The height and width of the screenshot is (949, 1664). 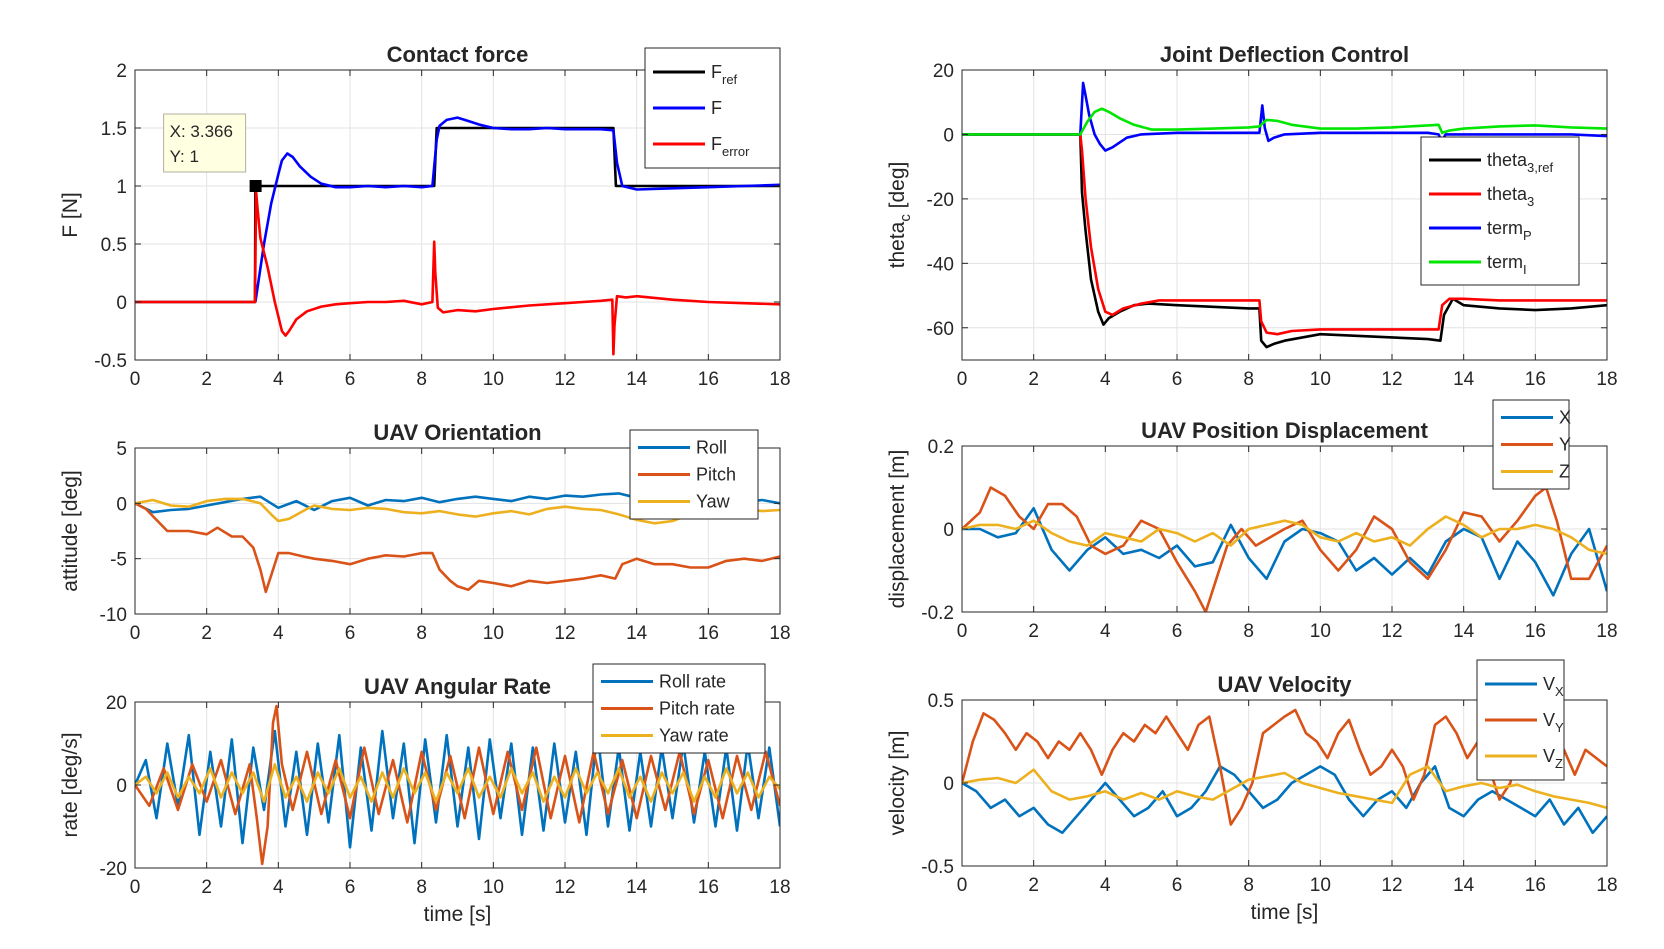 I want to click on chart-title: UAV Position Displacement, so click(x=1285, y=430).